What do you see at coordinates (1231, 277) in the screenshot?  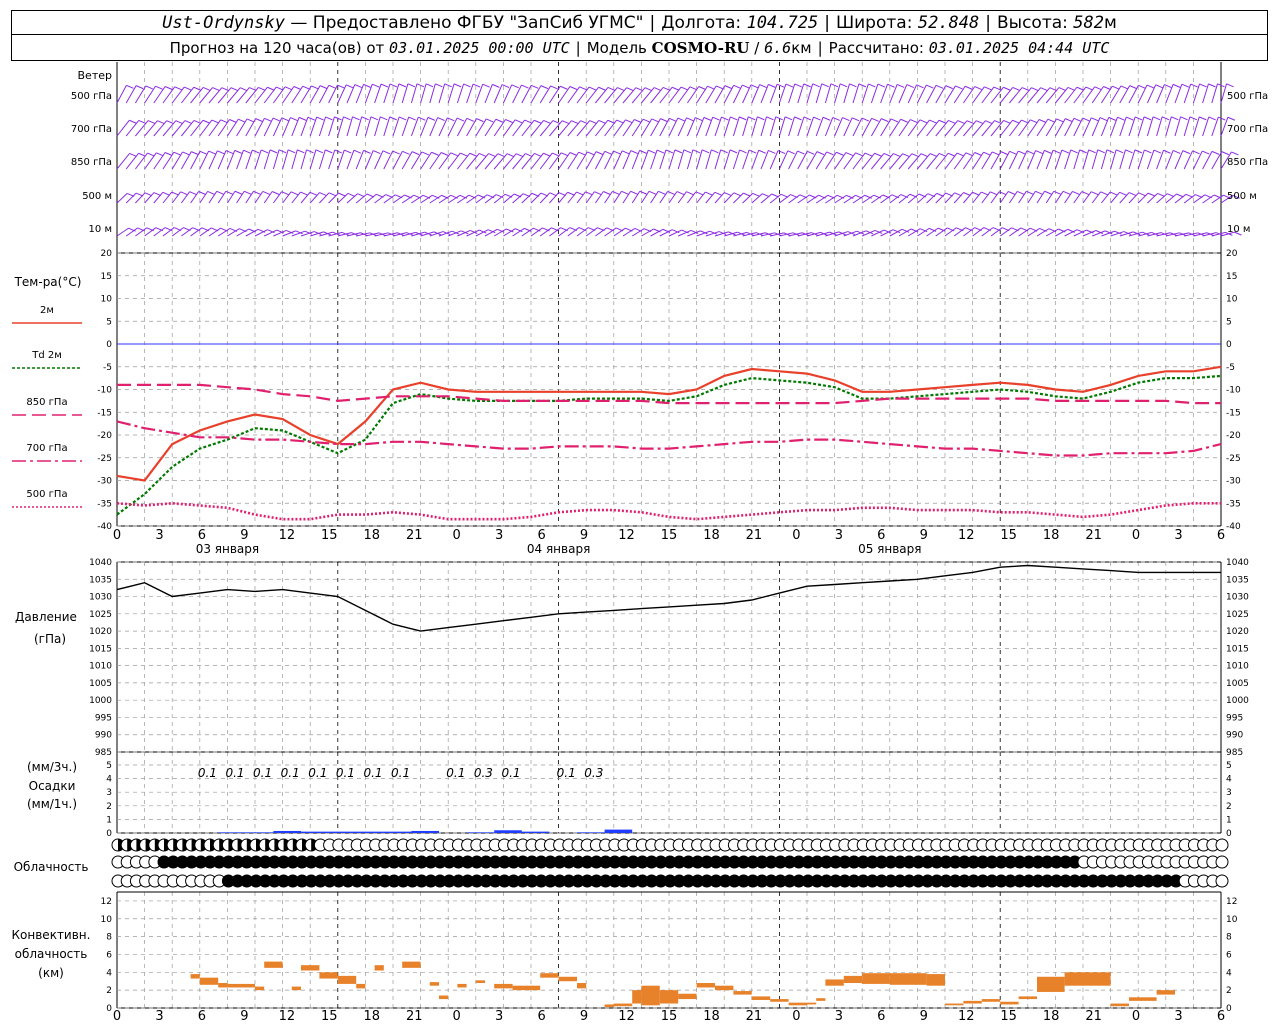 I see `temp-ytick: 15` at bounding box center [1231, 277].